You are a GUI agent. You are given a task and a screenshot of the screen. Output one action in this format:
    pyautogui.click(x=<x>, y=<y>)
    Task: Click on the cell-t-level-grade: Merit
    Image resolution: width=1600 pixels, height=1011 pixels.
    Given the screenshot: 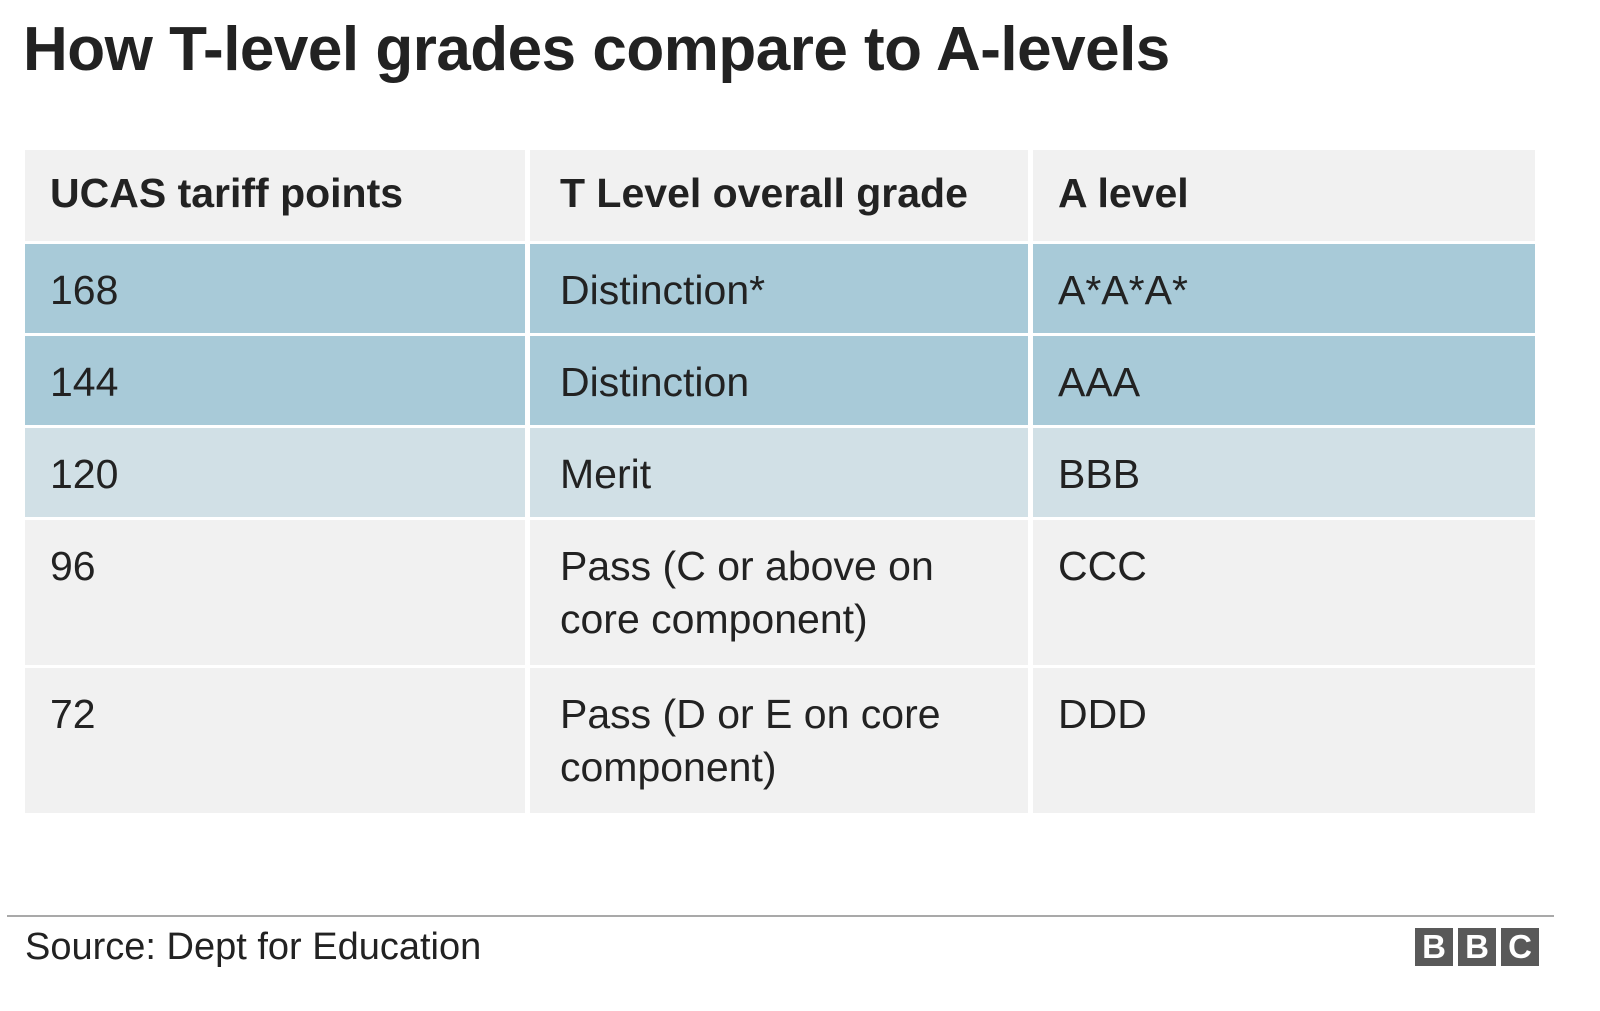 What is the action you would take?
    pyautogui.click(x=781, y=474)
    